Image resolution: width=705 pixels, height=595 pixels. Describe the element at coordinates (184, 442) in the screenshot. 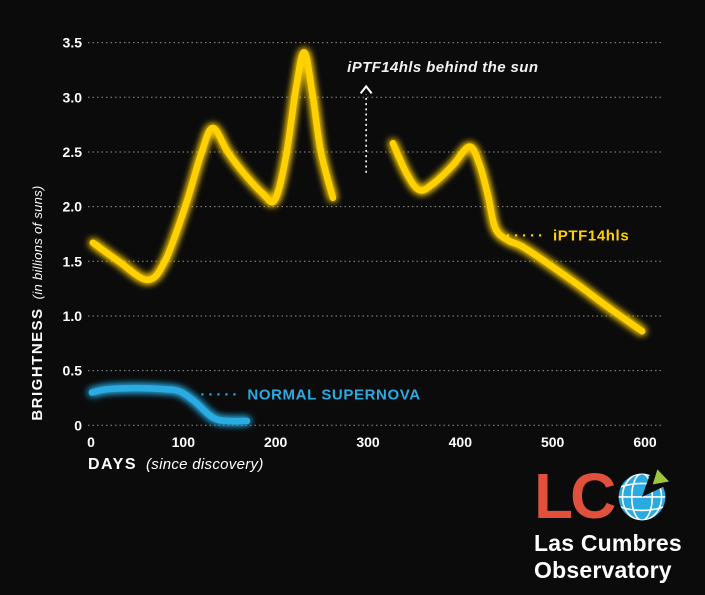

I see `x-tick-label-100: 100` at that location.